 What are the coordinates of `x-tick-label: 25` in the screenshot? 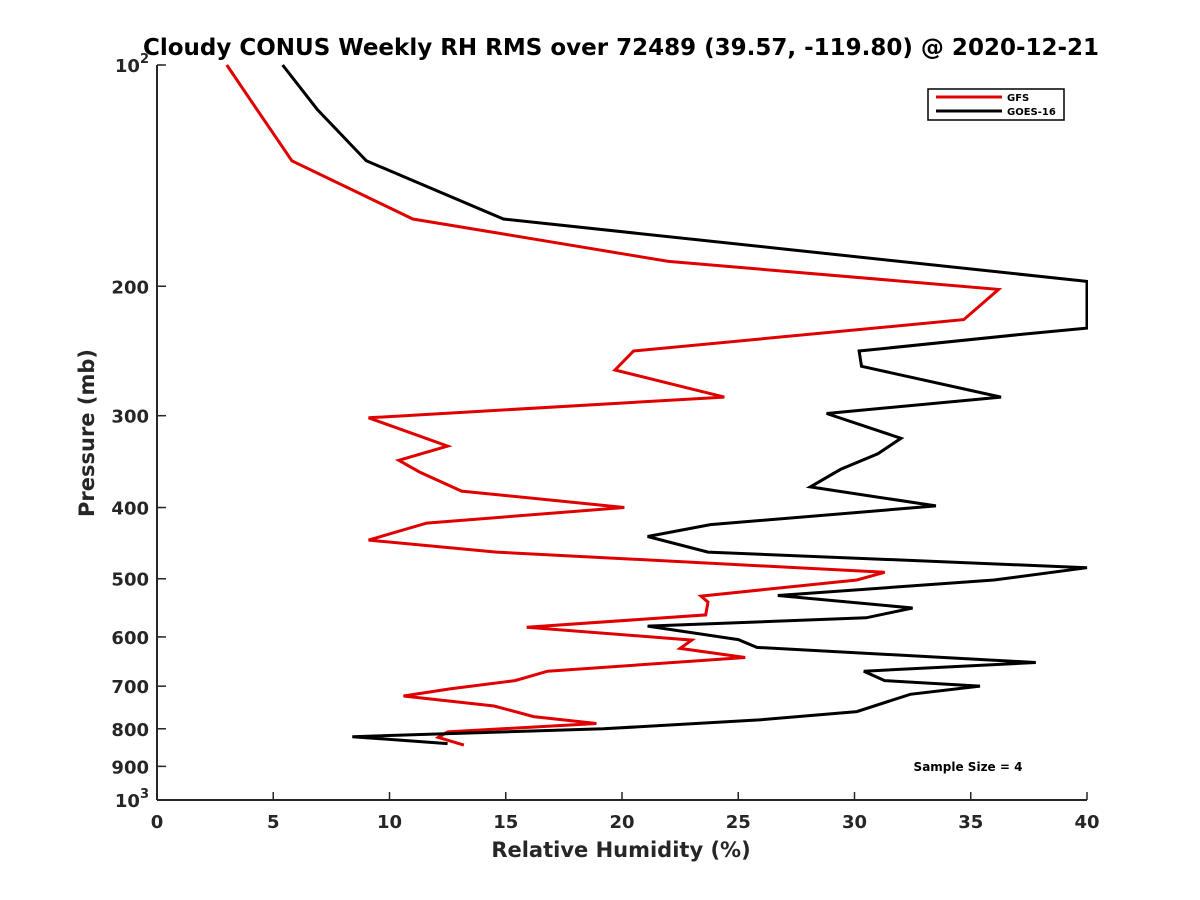 It's located at (738, 822).